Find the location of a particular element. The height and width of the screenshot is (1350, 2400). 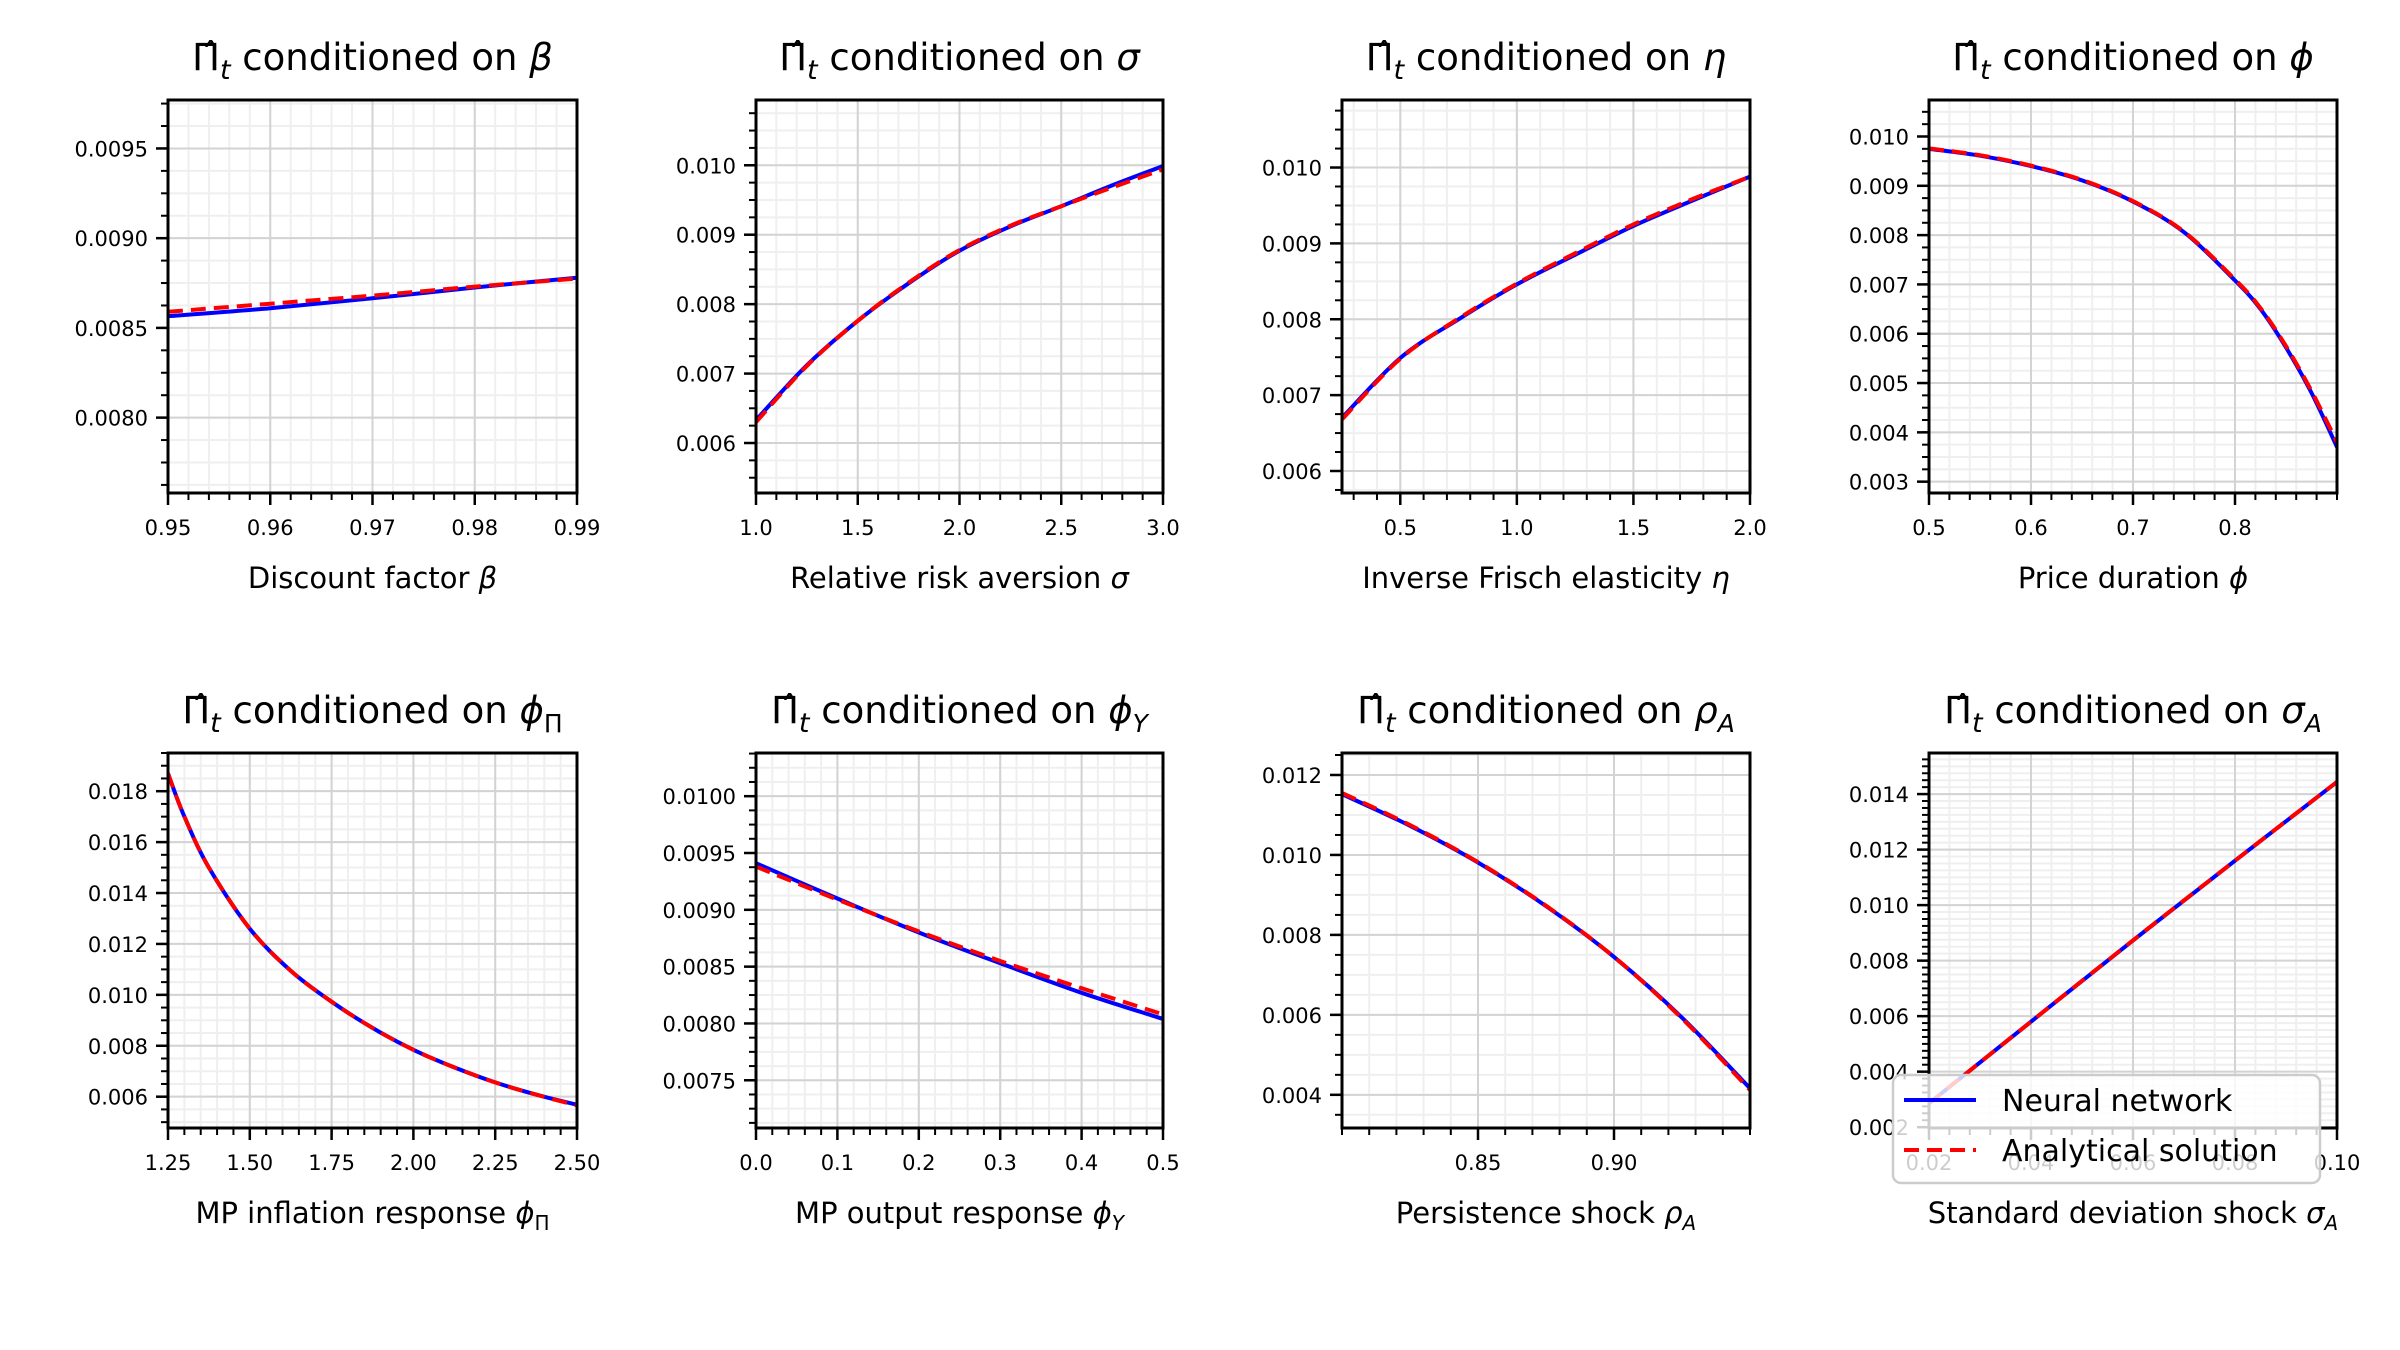

x-tick-label: 0.10 is located at coordinates (2337, 1163).